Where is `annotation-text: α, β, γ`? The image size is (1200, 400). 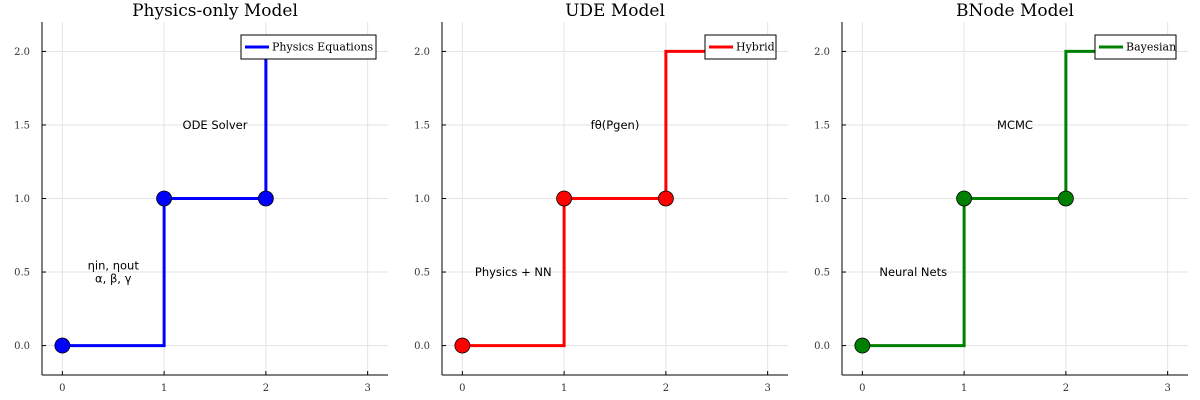
annotation-text: α, β, γ is located at coordinates (113, 279).